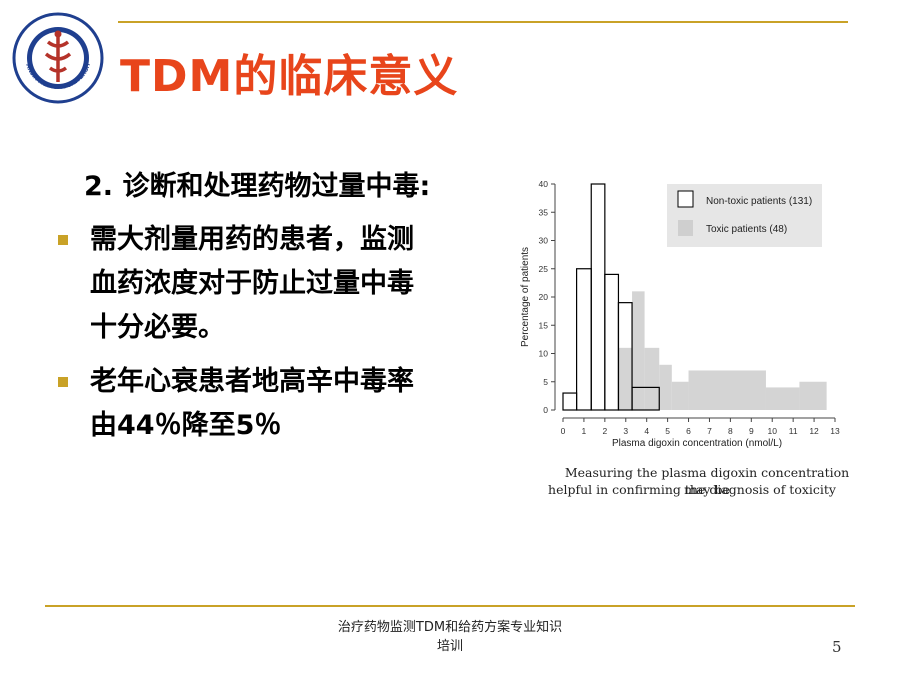 The width and height of the screenshot is (900, 675). I want to click on y-tick-label: 20, so click(544, 297).